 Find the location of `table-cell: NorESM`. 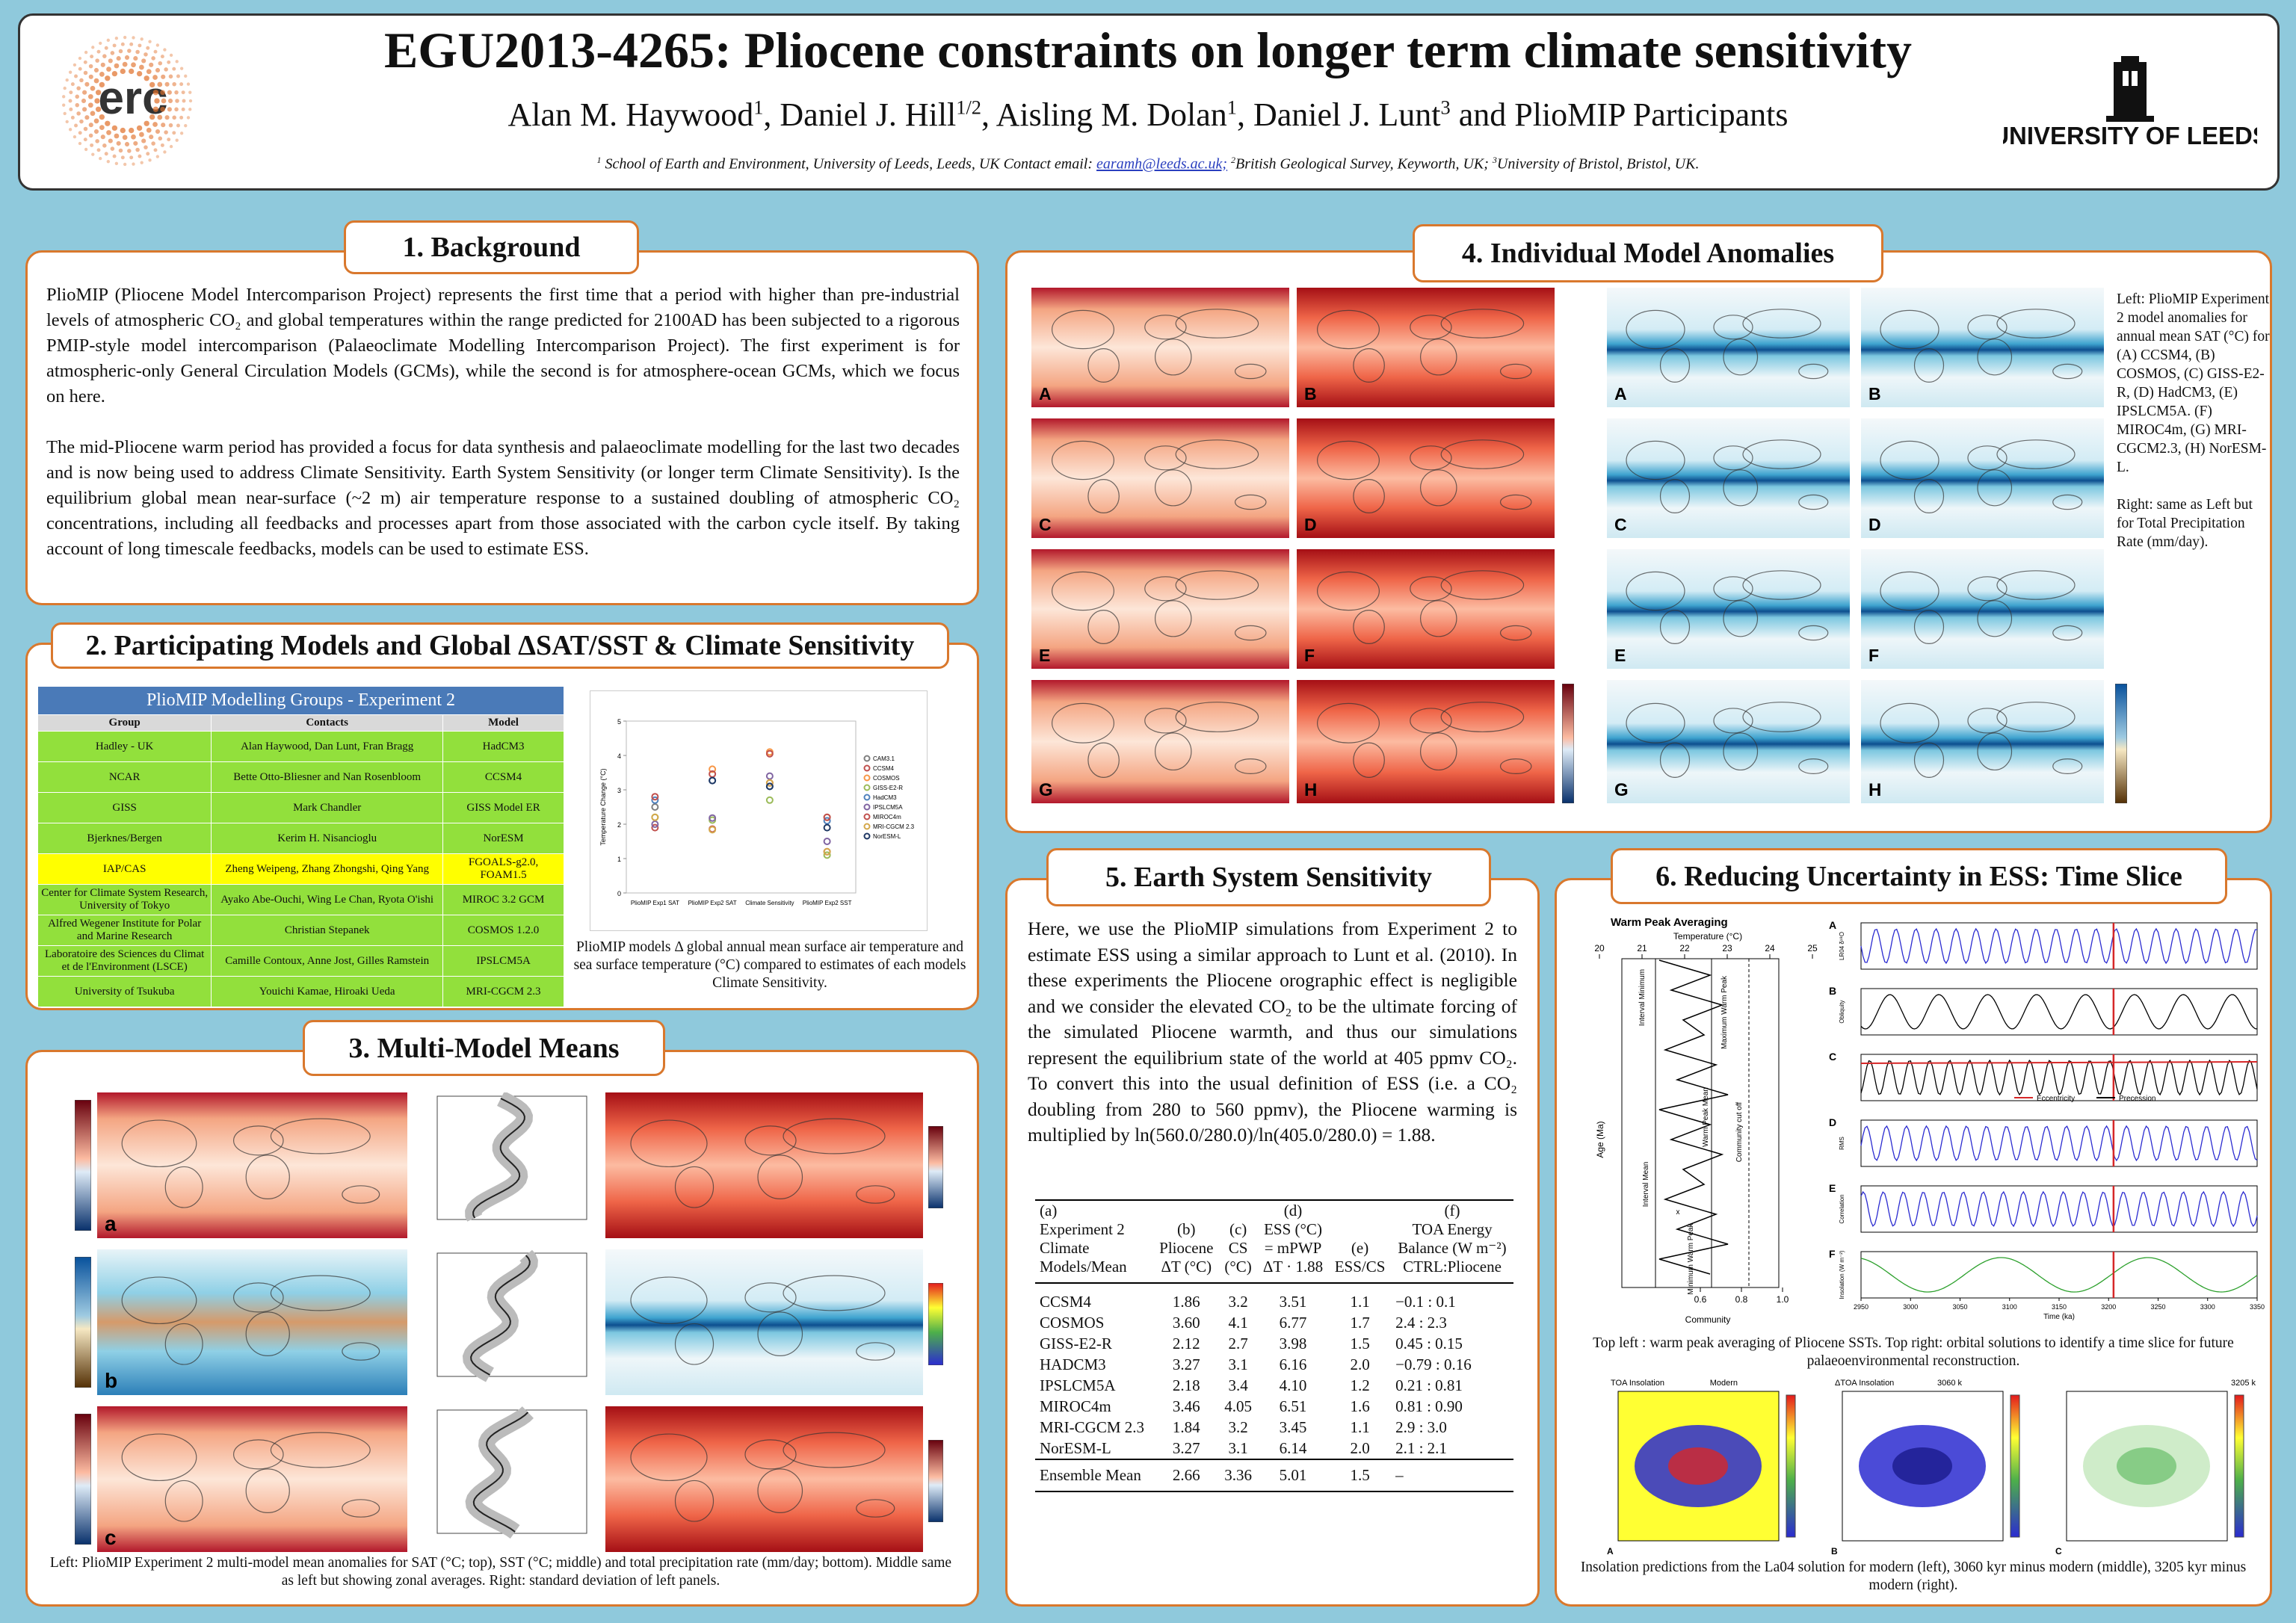

table-cell: NorESM is located at coordinates (503, 838).